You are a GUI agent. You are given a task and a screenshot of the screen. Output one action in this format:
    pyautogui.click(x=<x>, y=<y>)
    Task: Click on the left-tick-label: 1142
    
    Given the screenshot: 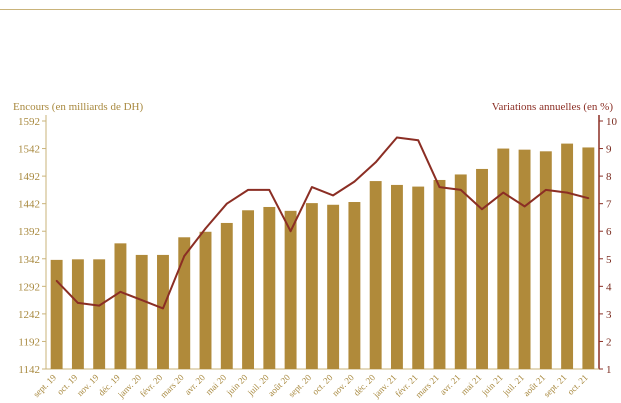 What is the action you would take?
    pyautogui.click(x=29, y=370)
    